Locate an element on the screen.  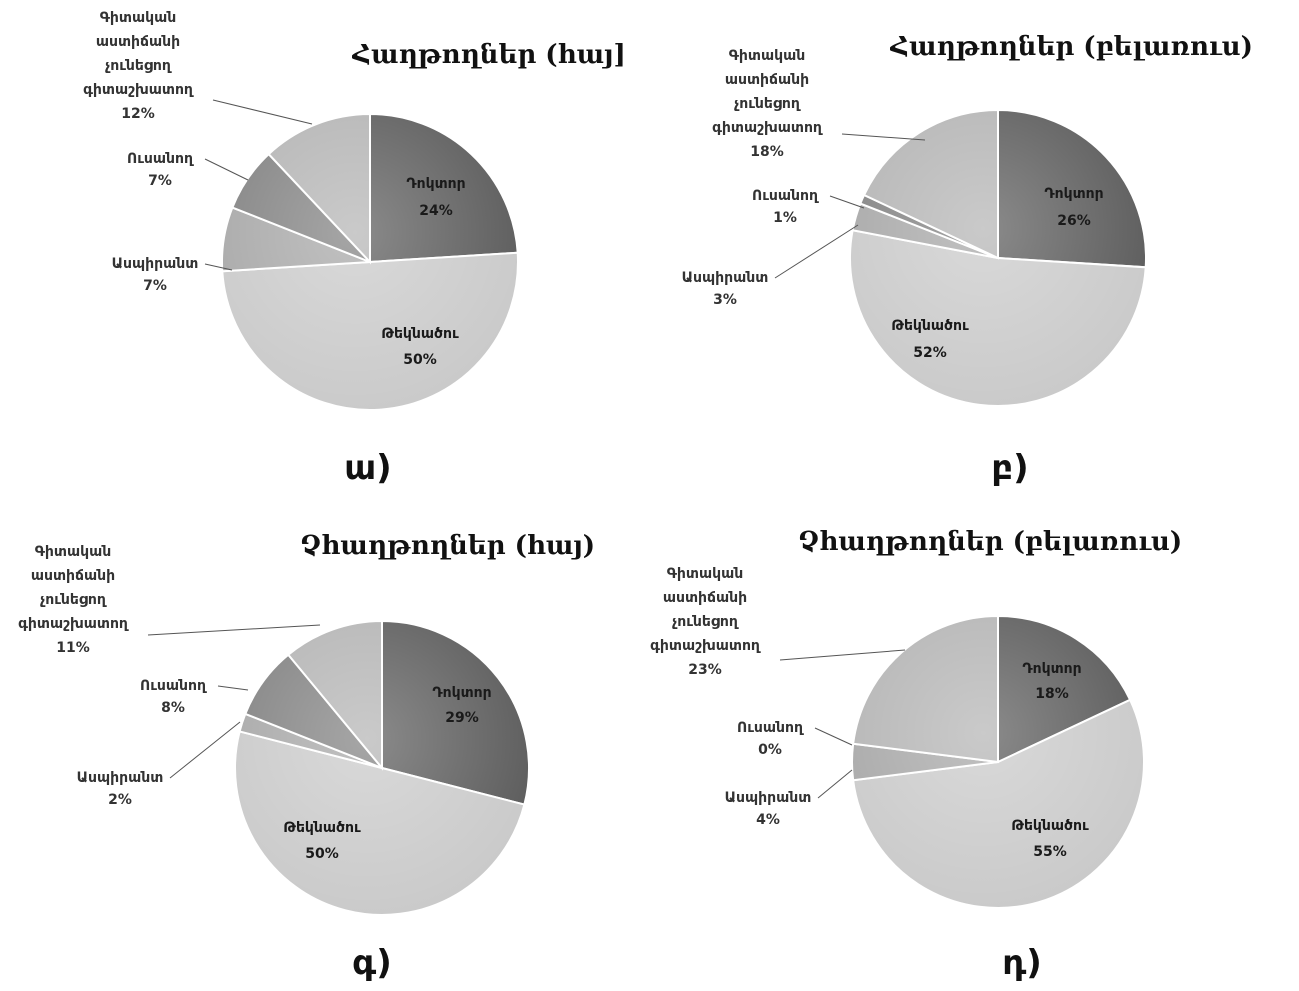
slice-pct-doctor: 29% is located at coordinates (462, 718).